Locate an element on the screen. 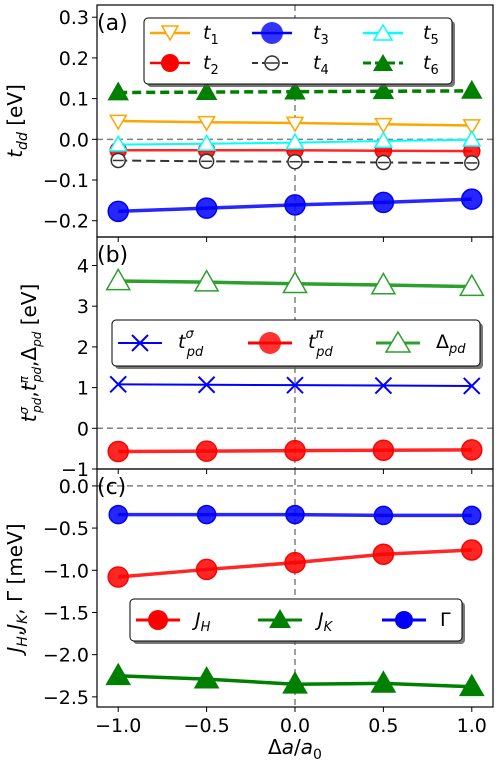 The width and height of the screenshot is (499, 762). panel-c-ytick-label: −2.5 is located at coordinates (66, 698).